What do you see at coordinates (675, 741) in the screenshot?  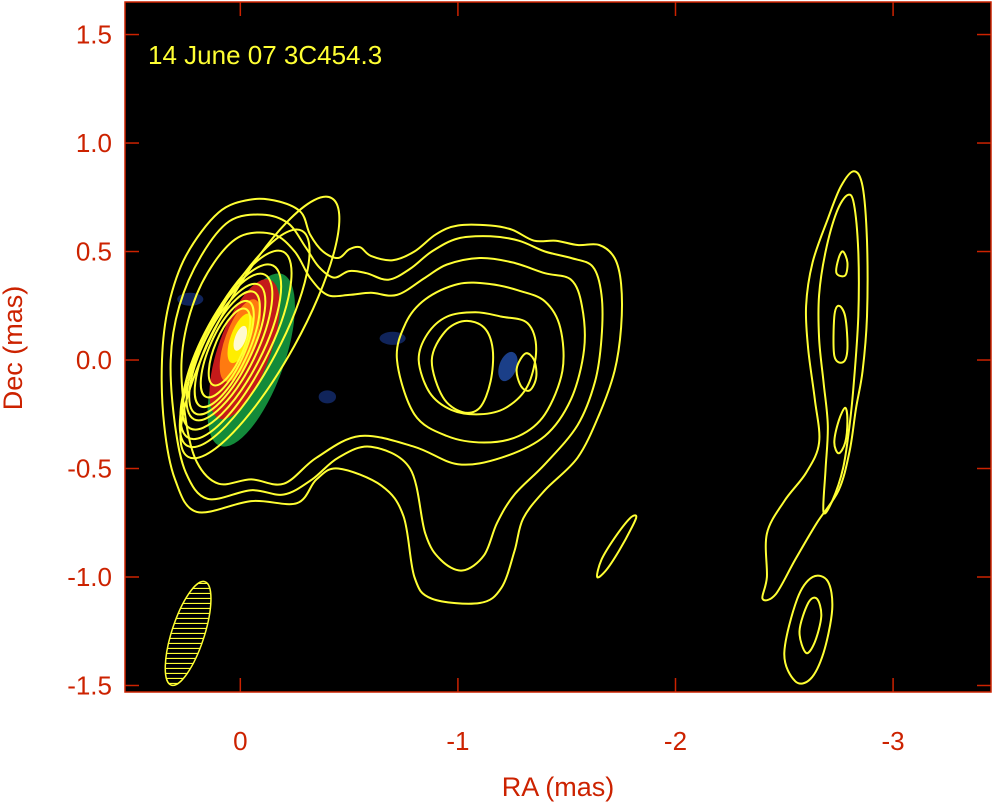 I see `x-tick-label: -2` at bounding box center [675, 741].